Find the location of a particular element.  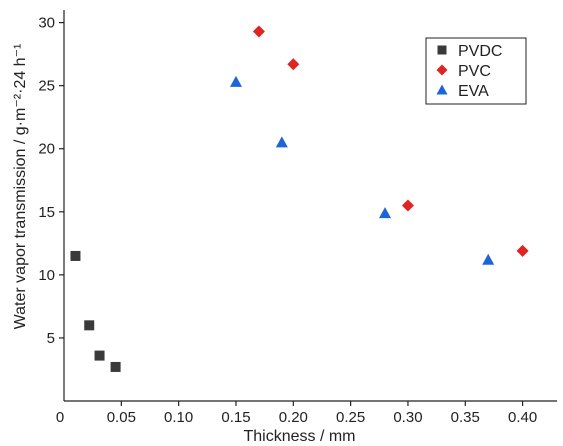

x-tick-label: 0.20 is located at coordinates (293, 417).